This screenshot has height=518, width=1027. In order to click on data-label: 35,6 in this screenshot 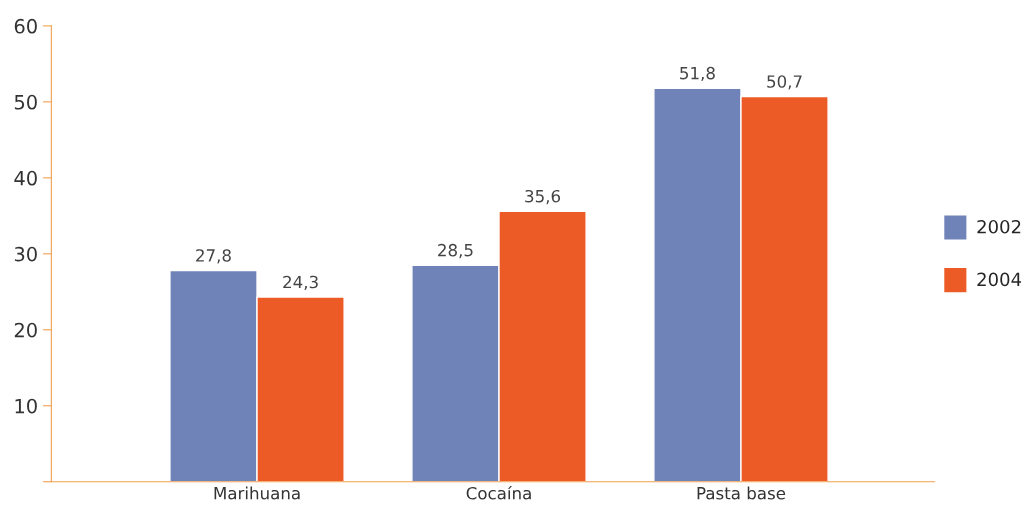, I will do `click(543, 197)`.